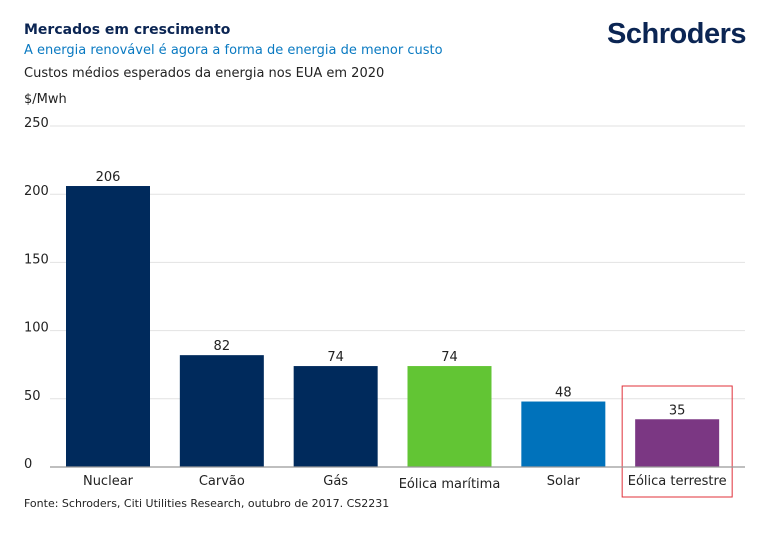 This screenshot has height=534, width=770. Describe the element at coordinates (450, 484) in the screenshot. I see `x-tick-label: Eólica marítima` at that location.